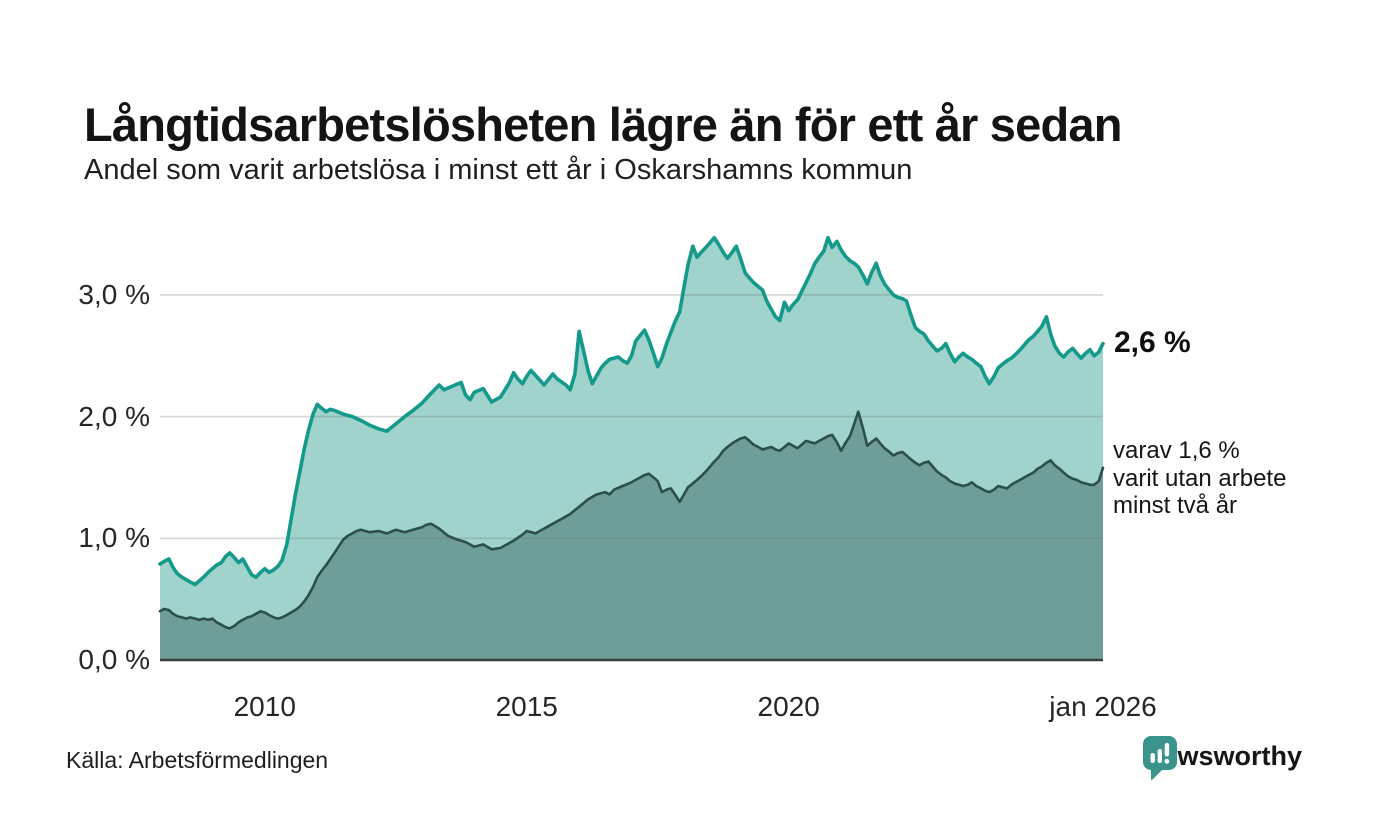  I want to click on annotation-line: varit utan arbete, so click(1200, 478).